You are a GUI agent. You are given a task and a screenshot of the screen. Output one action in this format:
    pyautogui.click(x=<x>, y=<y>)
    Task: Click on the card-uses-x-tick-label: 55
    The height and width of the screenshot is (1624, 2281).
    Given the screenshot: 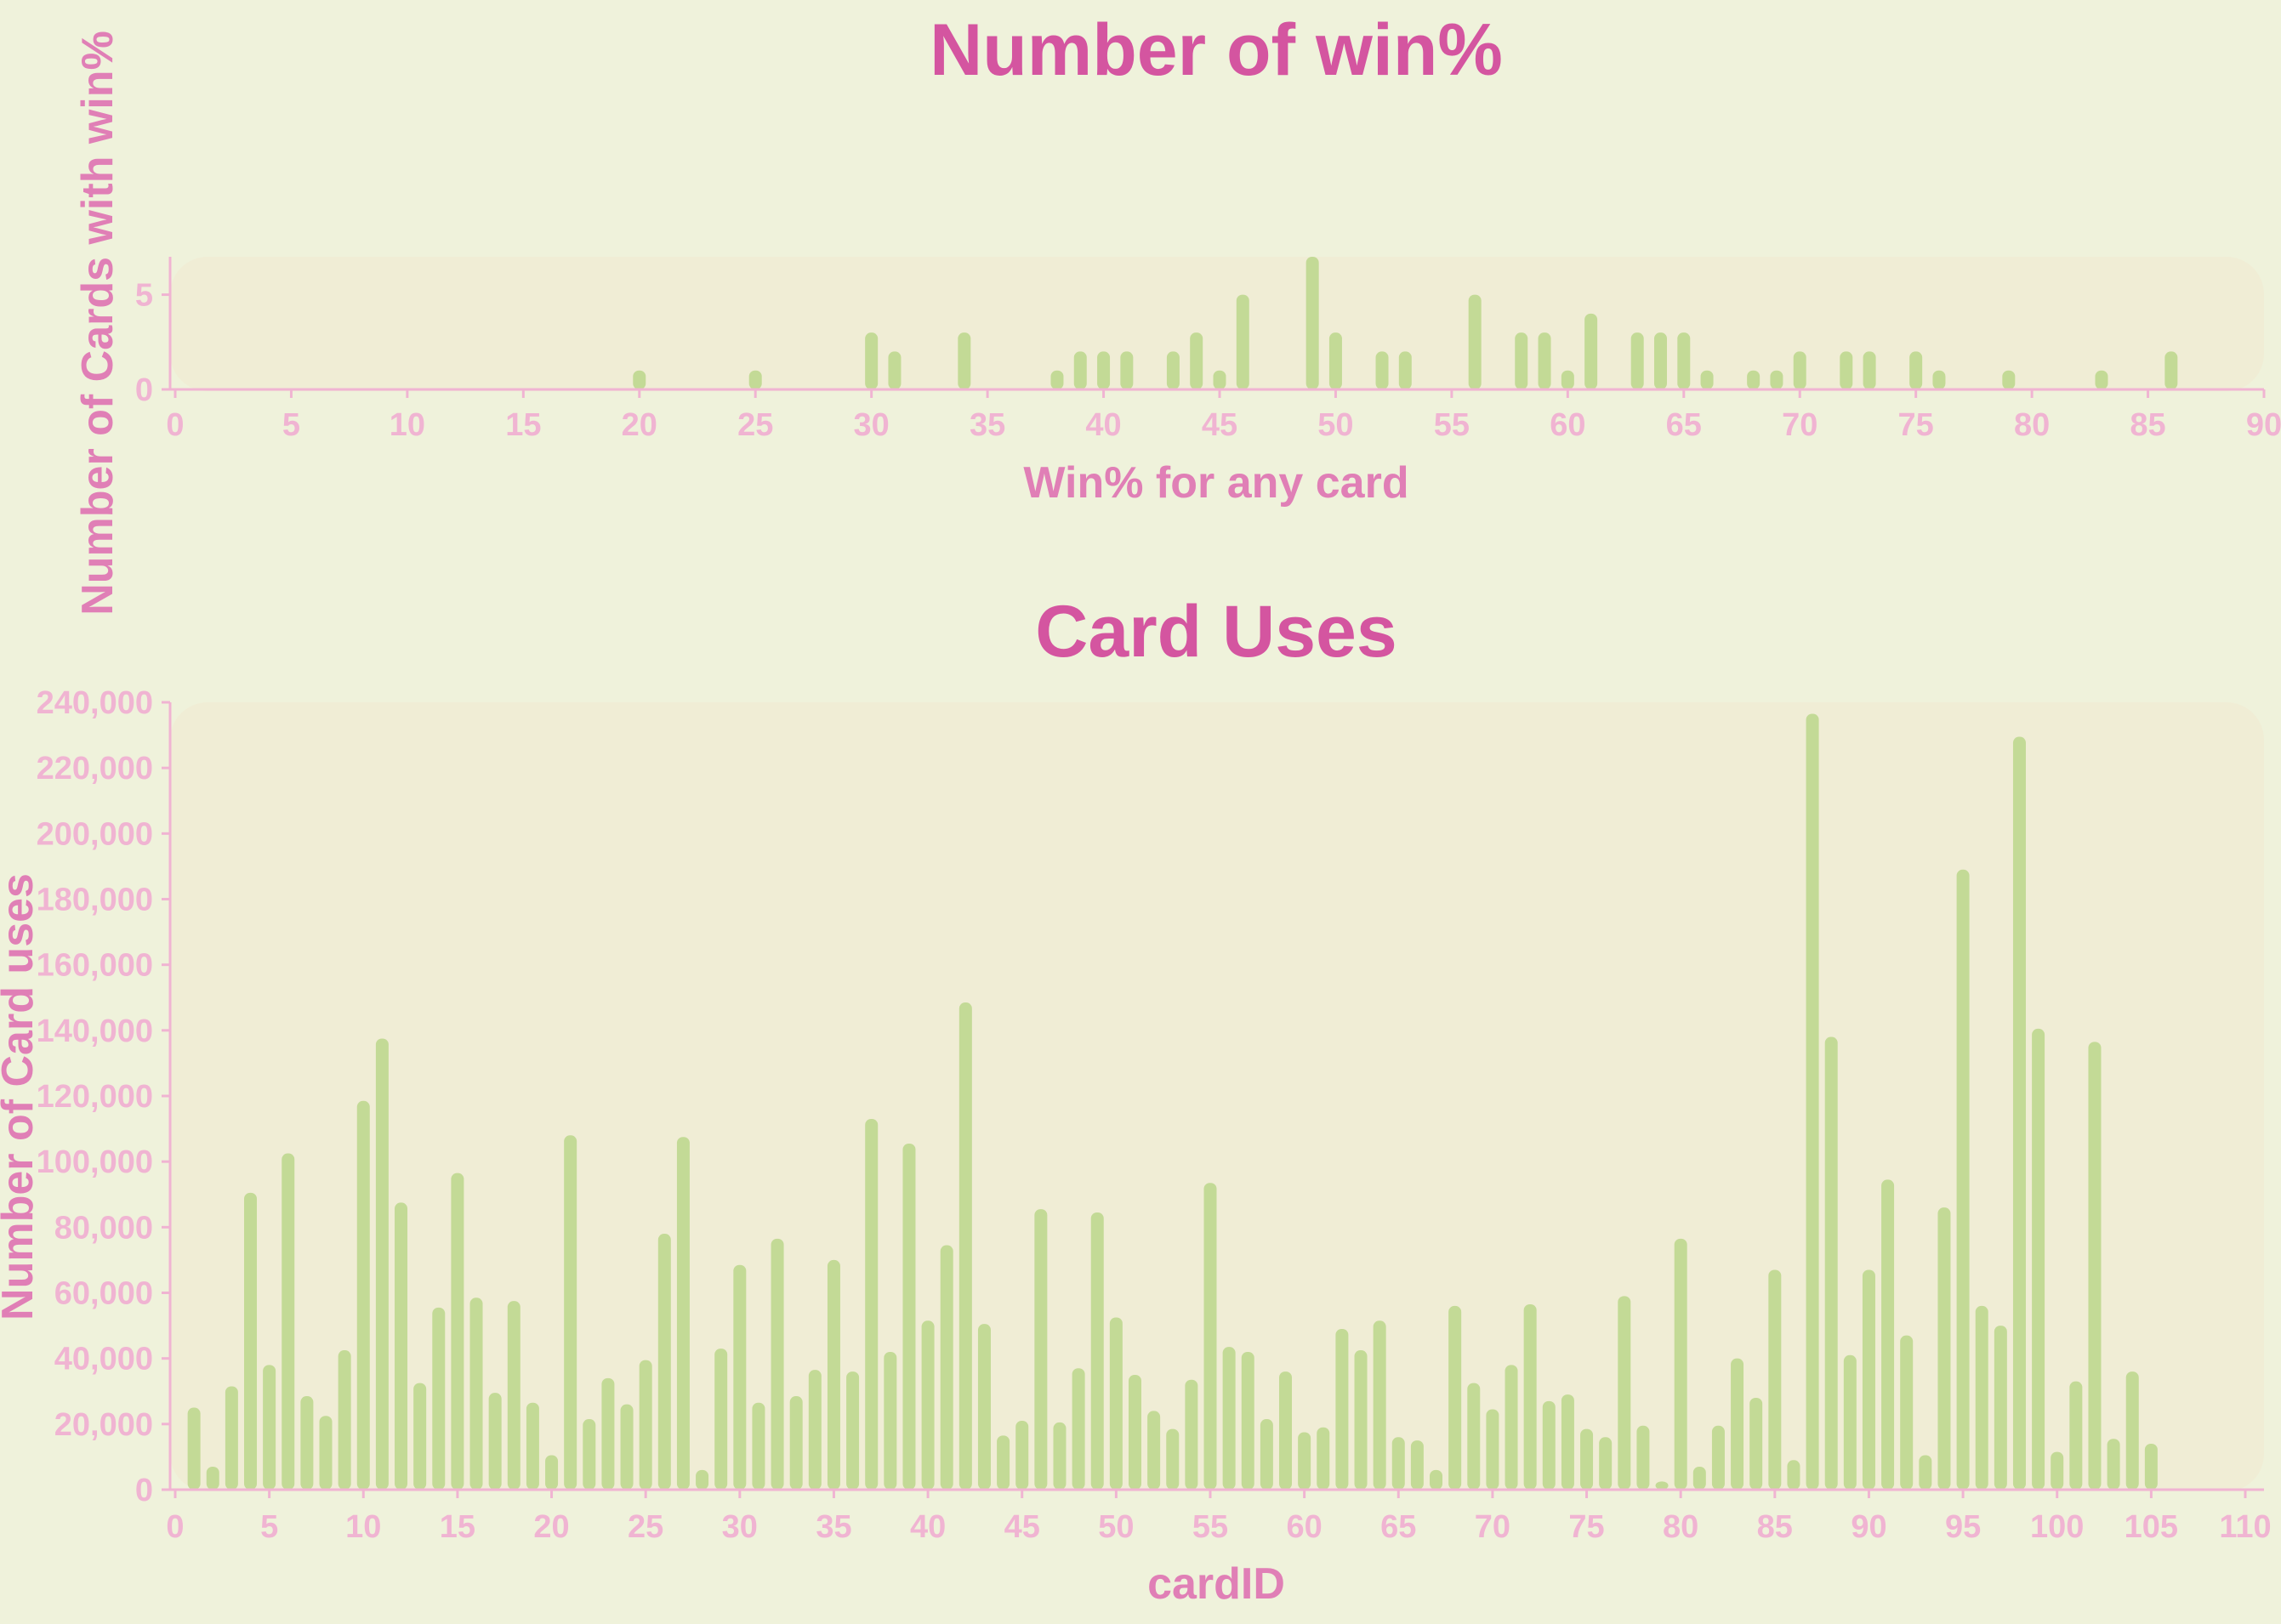 What is the action you would take?
    pyautogui.click(x=1210, y=1527)
    